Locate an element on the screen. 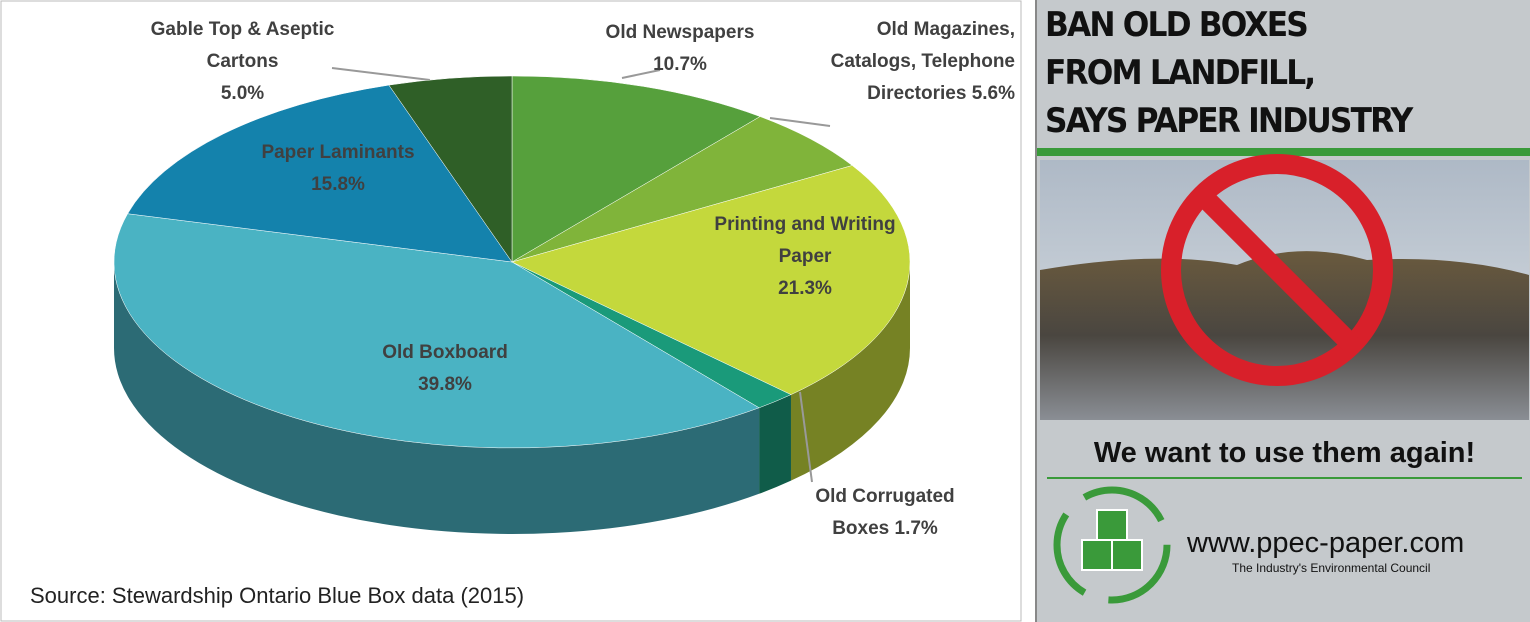 The height and width of the screenshot is (622, 1530). value-label: 5.6% is located at coordinates (993, 93).